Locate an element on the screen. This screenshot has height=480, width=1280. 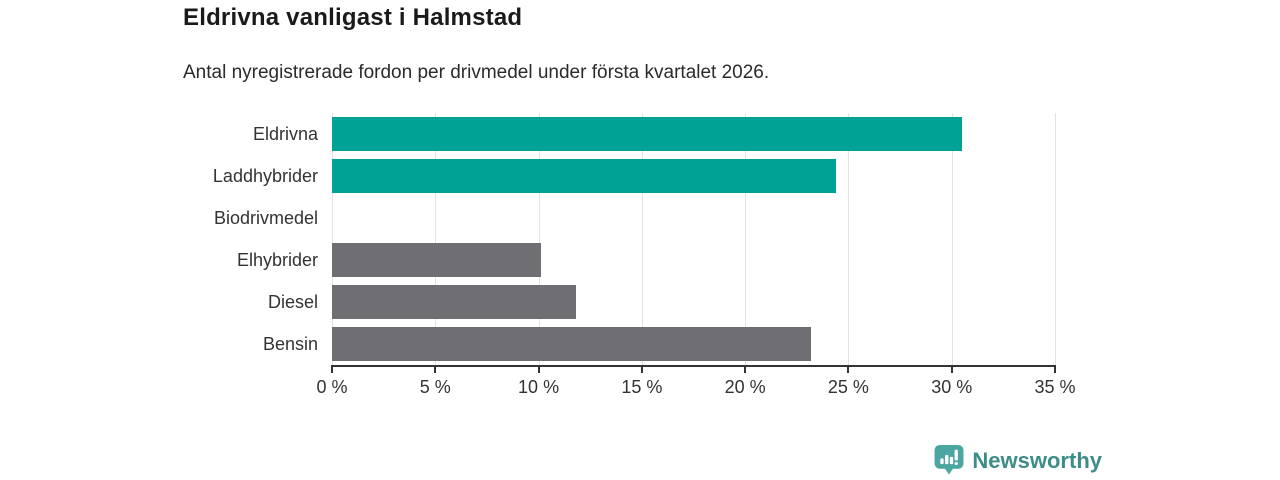
brand-link: Newsworthy is located at coordinates (1018, 460).